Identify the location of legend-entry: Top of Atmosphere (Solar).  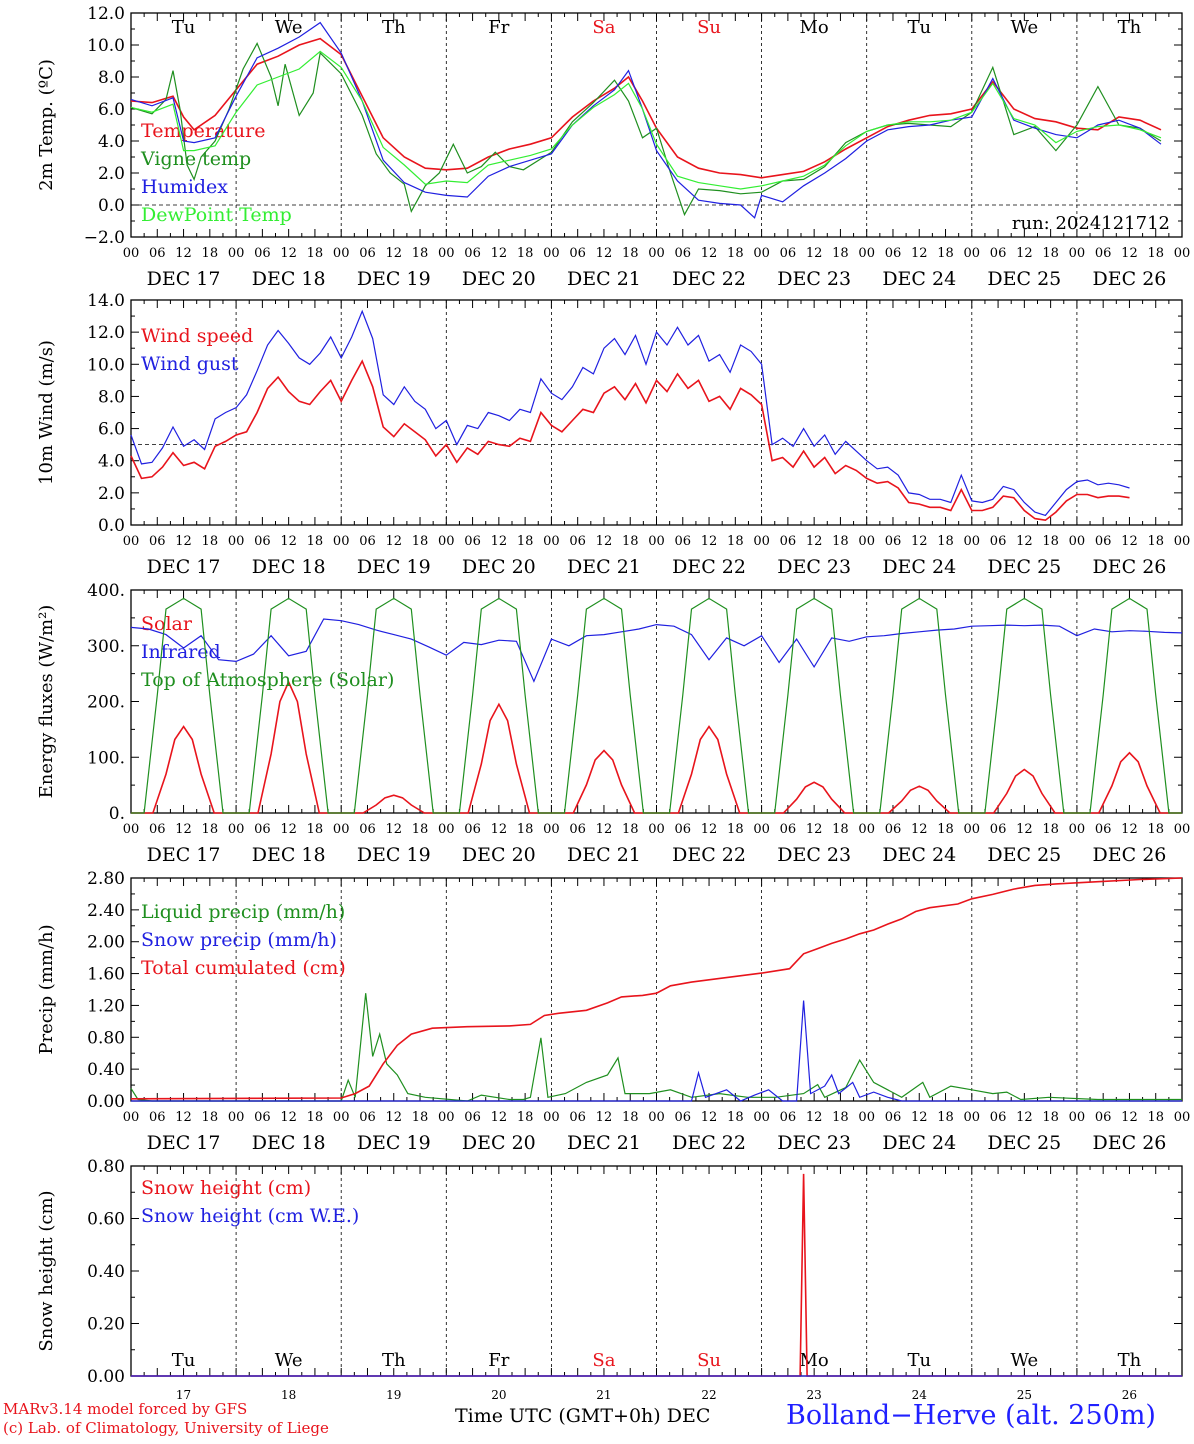
(267, 680).